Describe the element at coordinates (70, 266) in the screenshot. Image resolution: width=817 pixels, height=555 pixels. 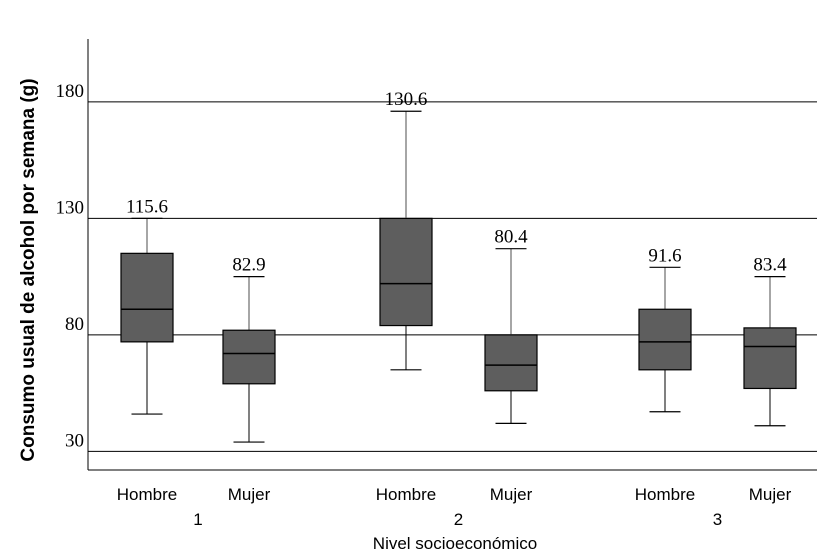
I see `y-tick-labels: 30 80 130 180` at that location.